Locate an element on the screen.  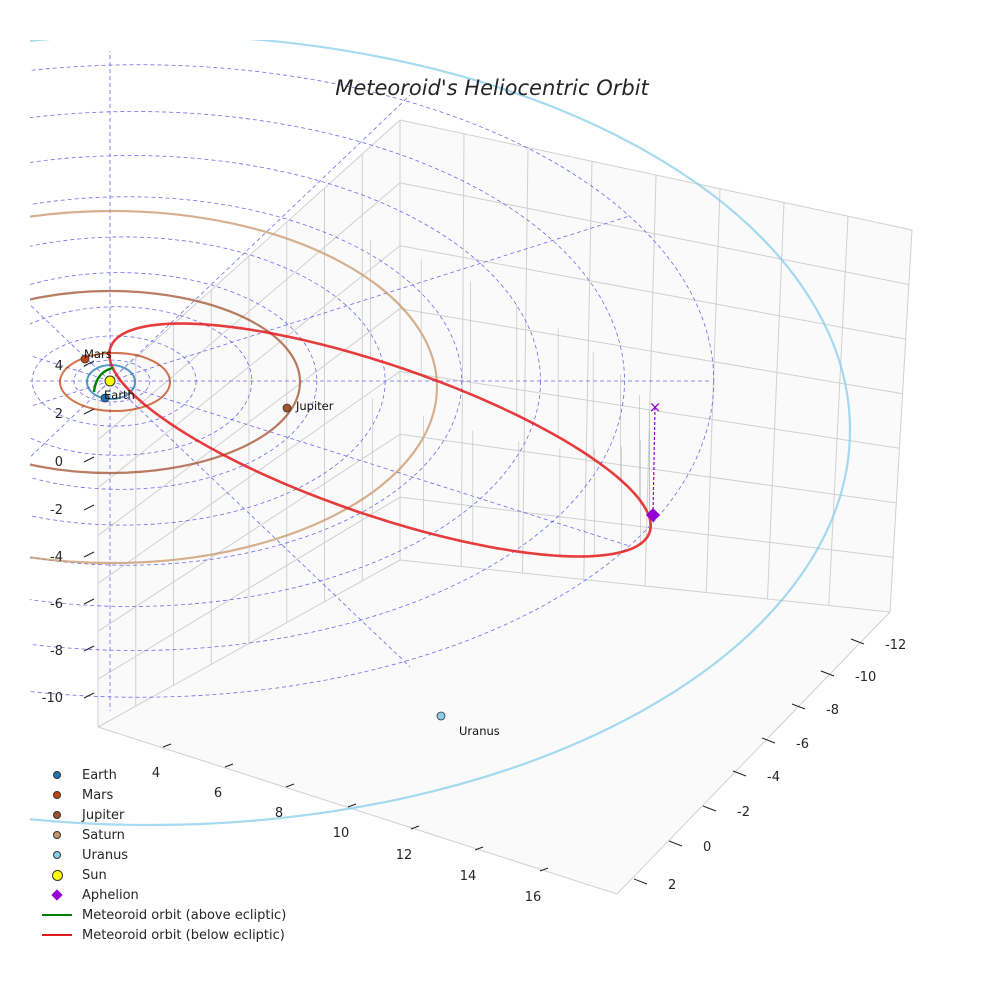
legend-label: Earth is located at coordinates (99, 775).